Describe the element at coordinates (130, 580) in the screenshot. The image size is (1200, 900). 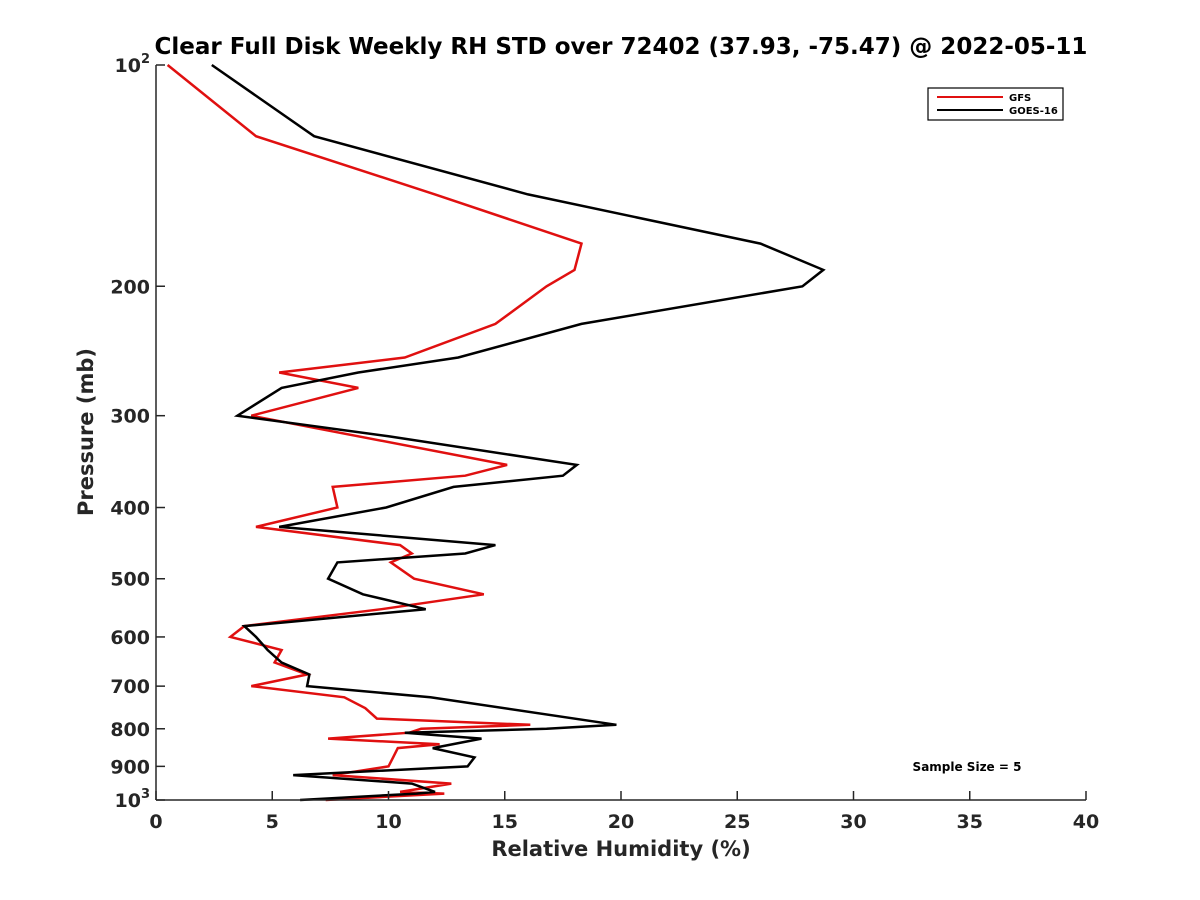
I see `y-tick-label: 500` at that location.